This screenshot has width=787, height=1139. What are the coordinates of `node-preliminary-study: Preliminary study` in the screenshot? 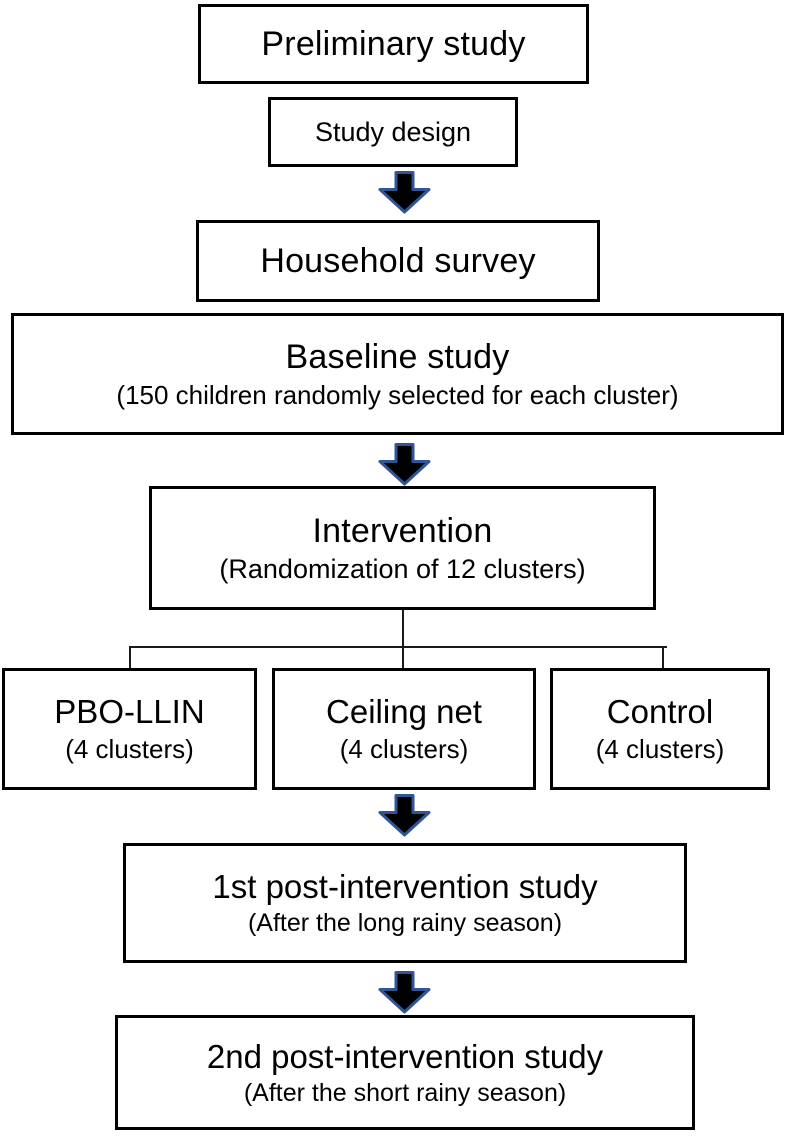 It's located at (393, 44).